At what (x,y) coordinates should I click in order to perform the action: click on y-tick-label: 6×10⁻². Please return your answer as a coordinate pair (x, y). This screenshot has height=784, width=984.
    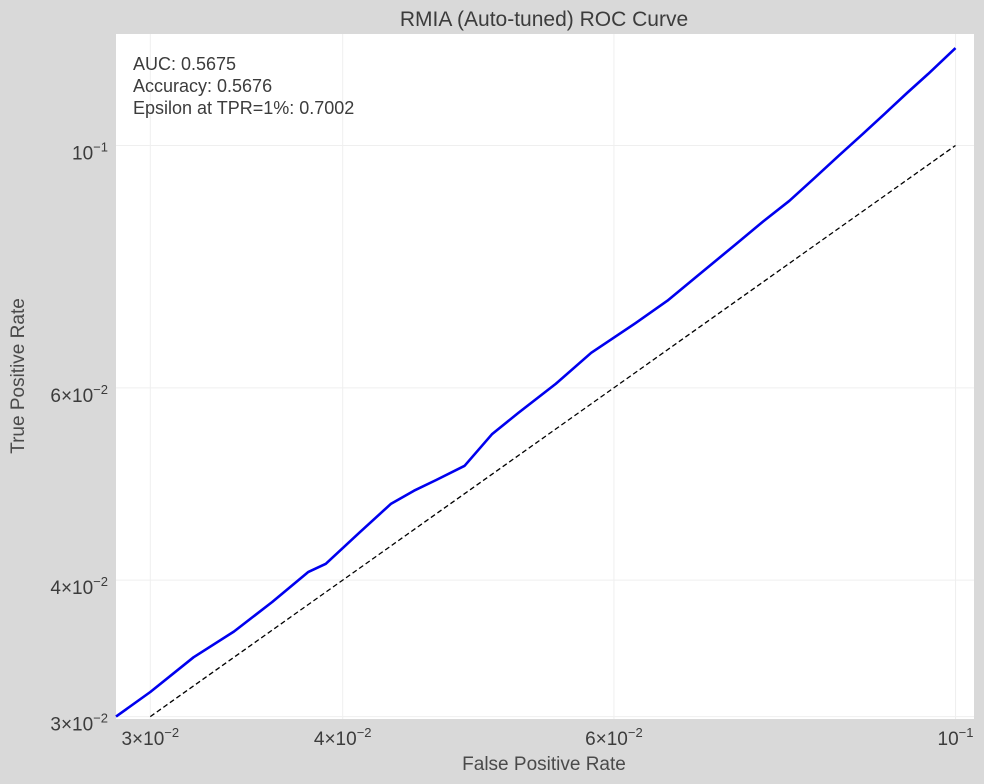
    Looking at the image, I should click on (79, 394).